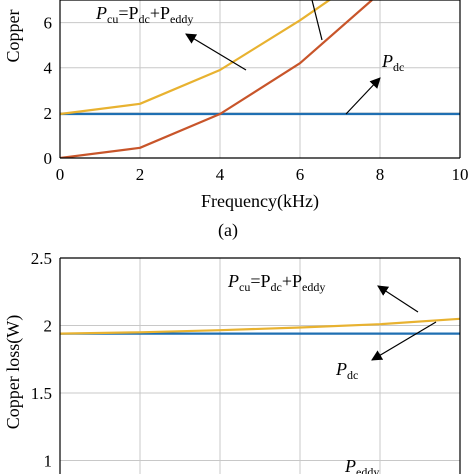  What do you see at coordinates (13, 372) in the screenshot?
I see `y-axis-label-b: Copper loss(W)` at bounding box center [13, 372].